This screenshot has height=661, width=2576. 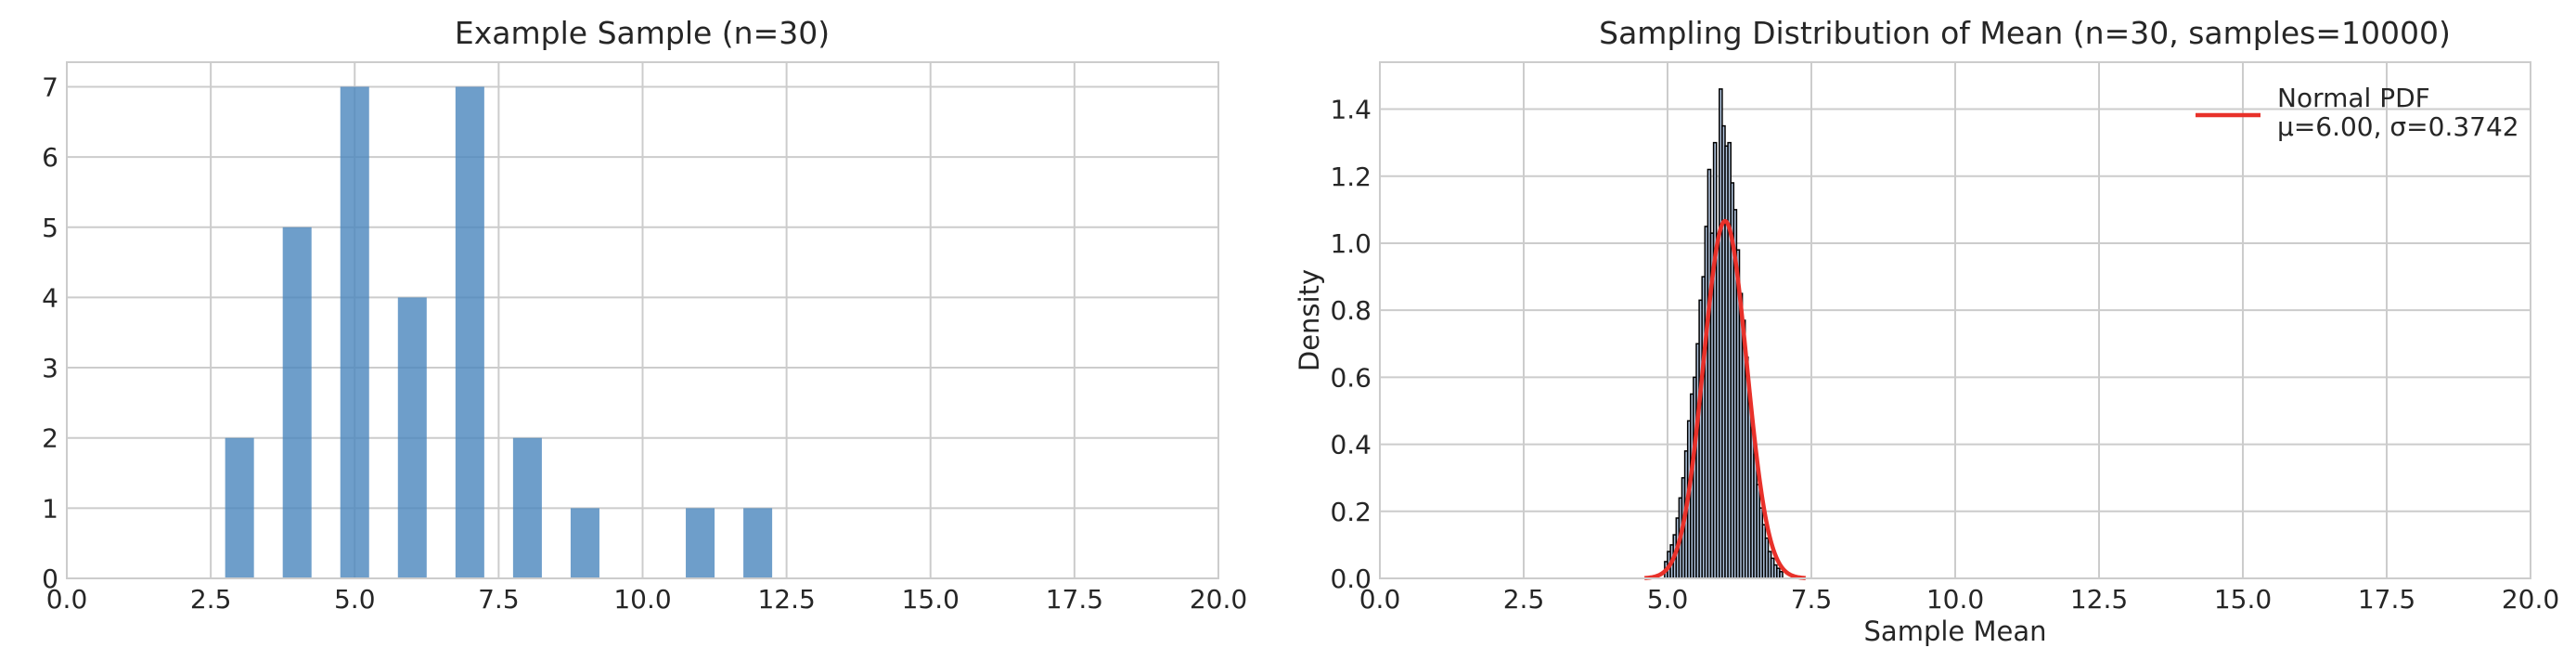 I want to click on y-tick-label: 1.4, so click(x=1351, y=110).